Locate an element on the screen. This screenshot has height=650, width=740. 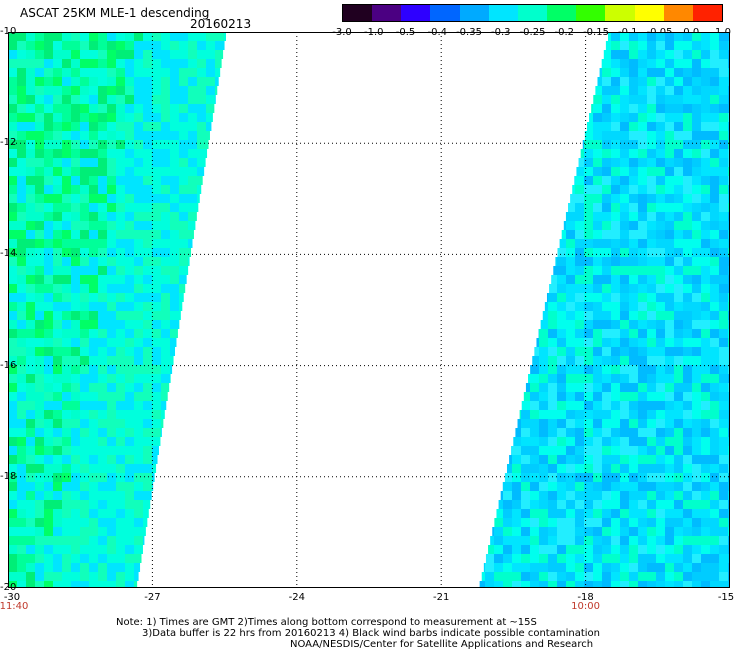
color-scale-bar is located at coordinates (532, 13).